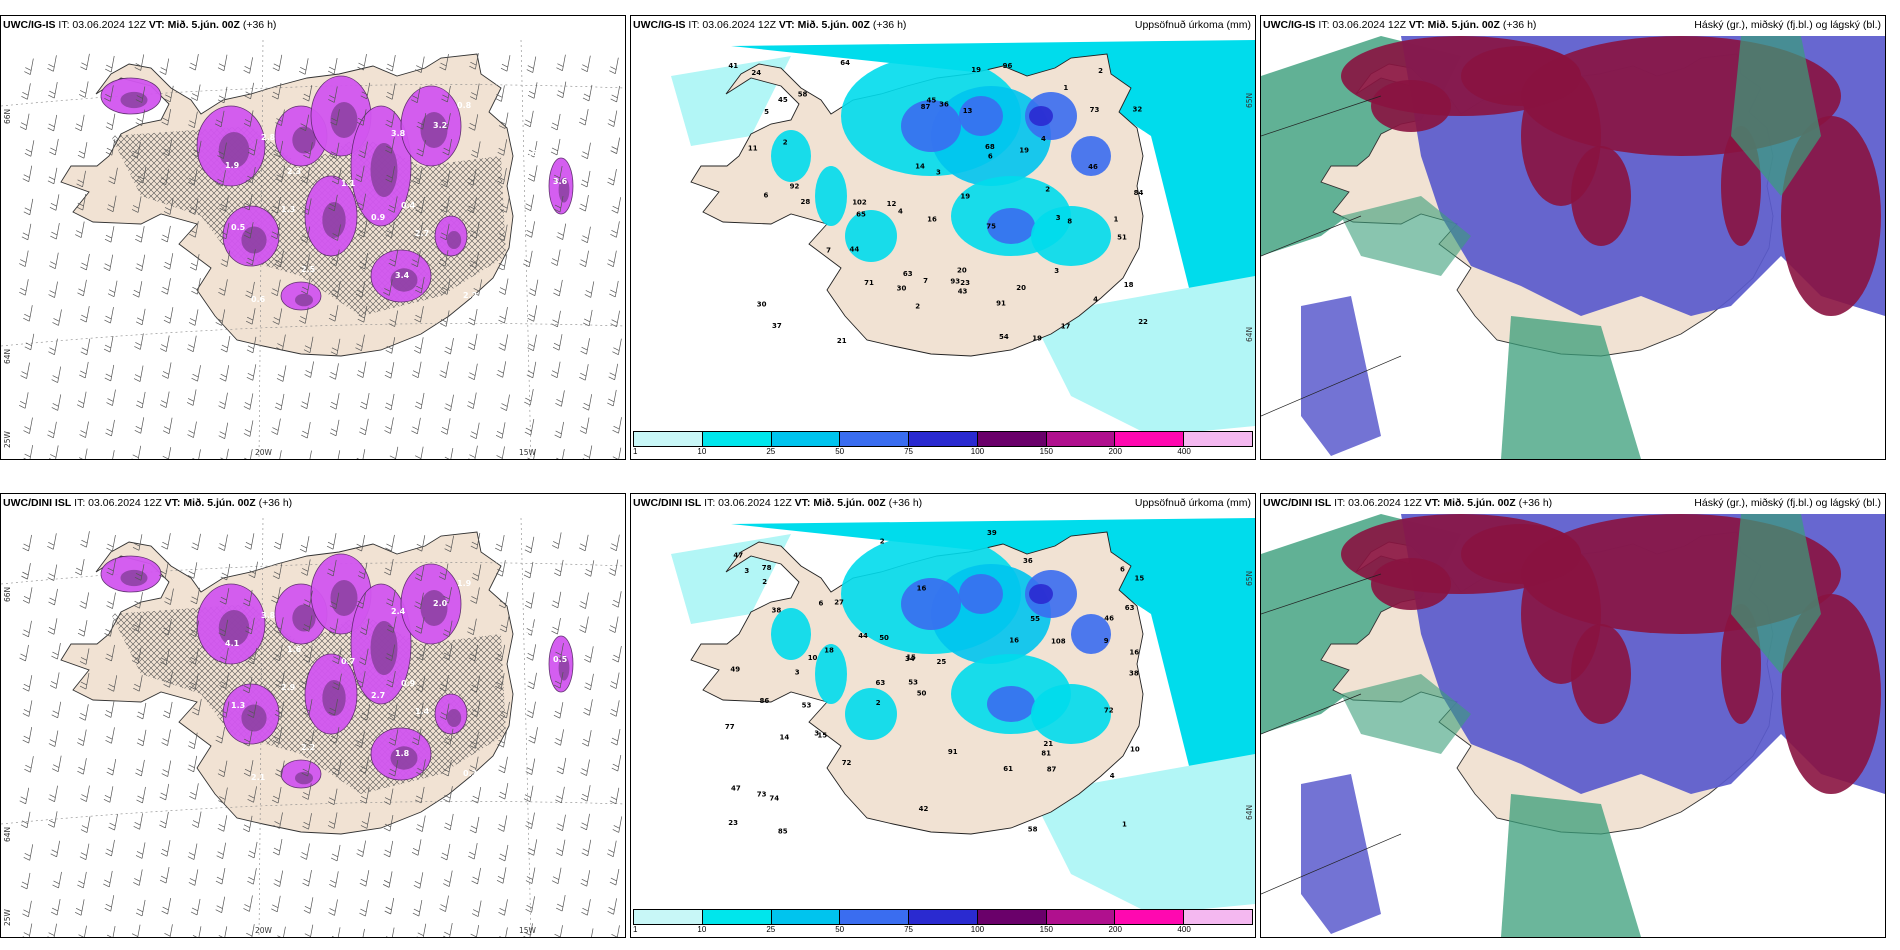 The width and height of the screenshot is (1900, 950). What do you see at coordinates (840, 451) in the screenshot?
I see `legend-tick: 50` at bounding box center [840, 451].